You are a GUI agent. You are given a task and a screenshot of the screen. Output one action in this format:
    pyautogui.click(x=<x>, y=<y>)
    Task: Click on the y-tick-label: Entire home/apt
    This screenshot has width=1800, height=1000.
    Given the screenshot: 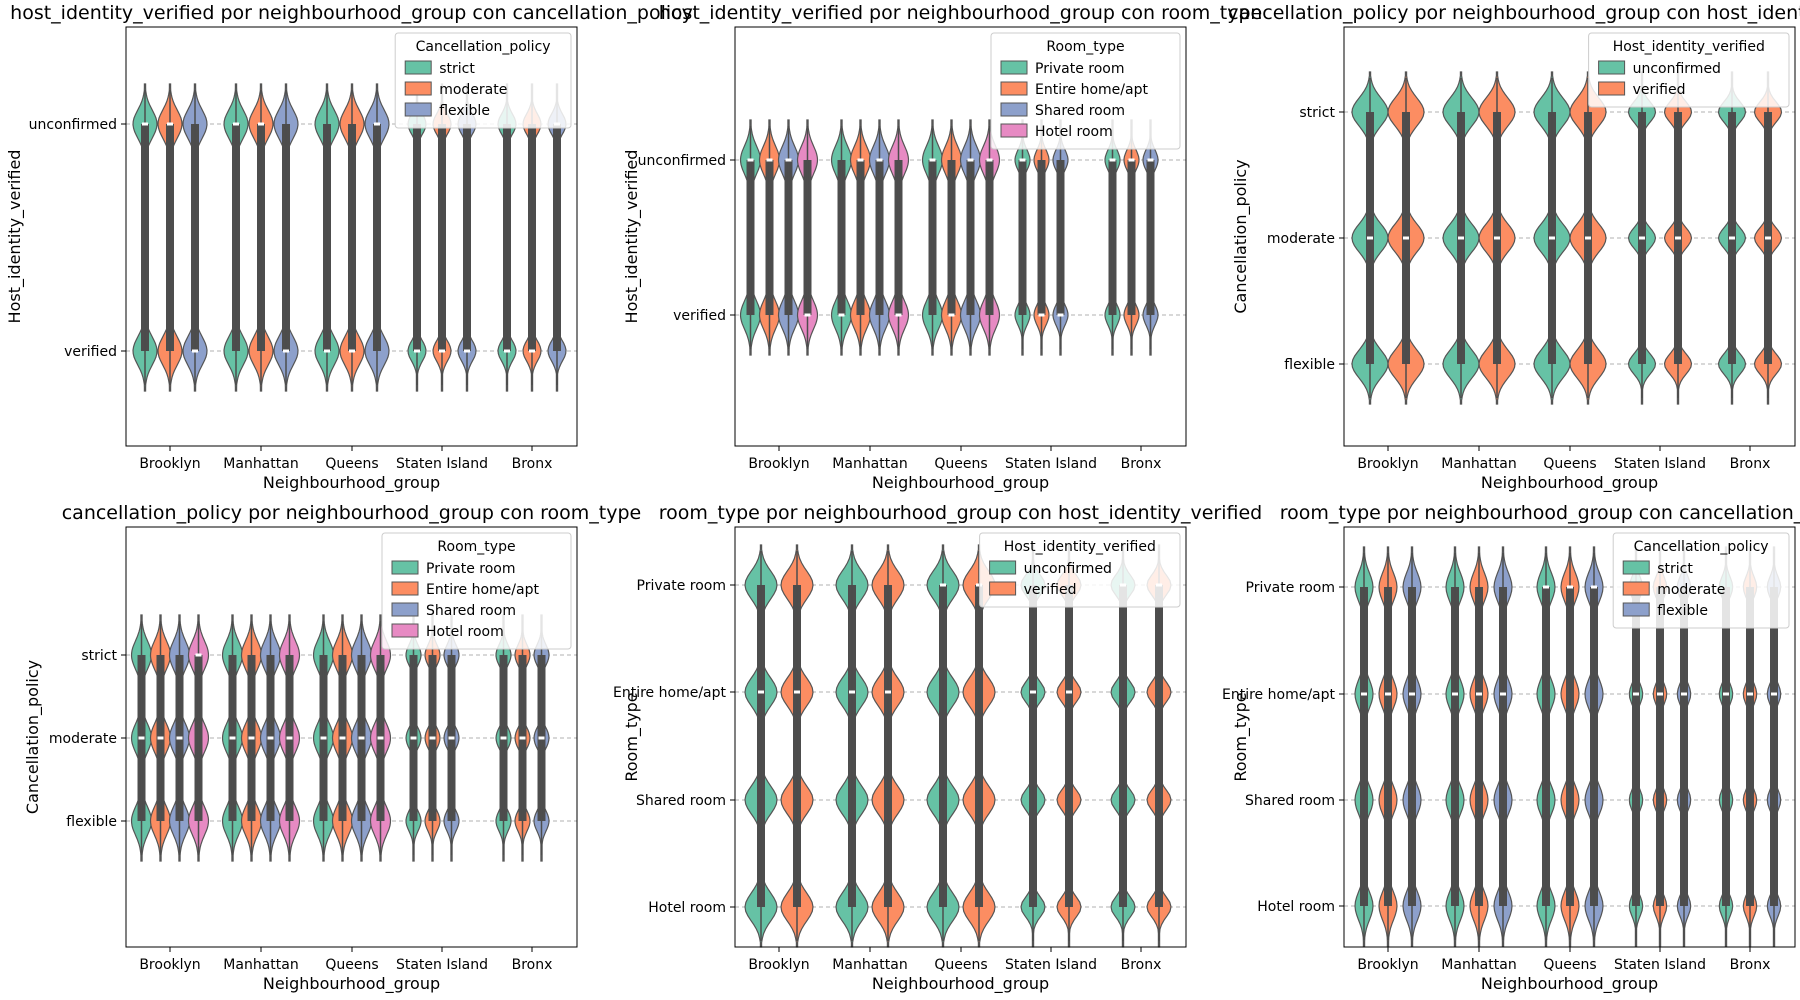 What is the action you would take?
    pyautogui.click(x=669, y=693)
    